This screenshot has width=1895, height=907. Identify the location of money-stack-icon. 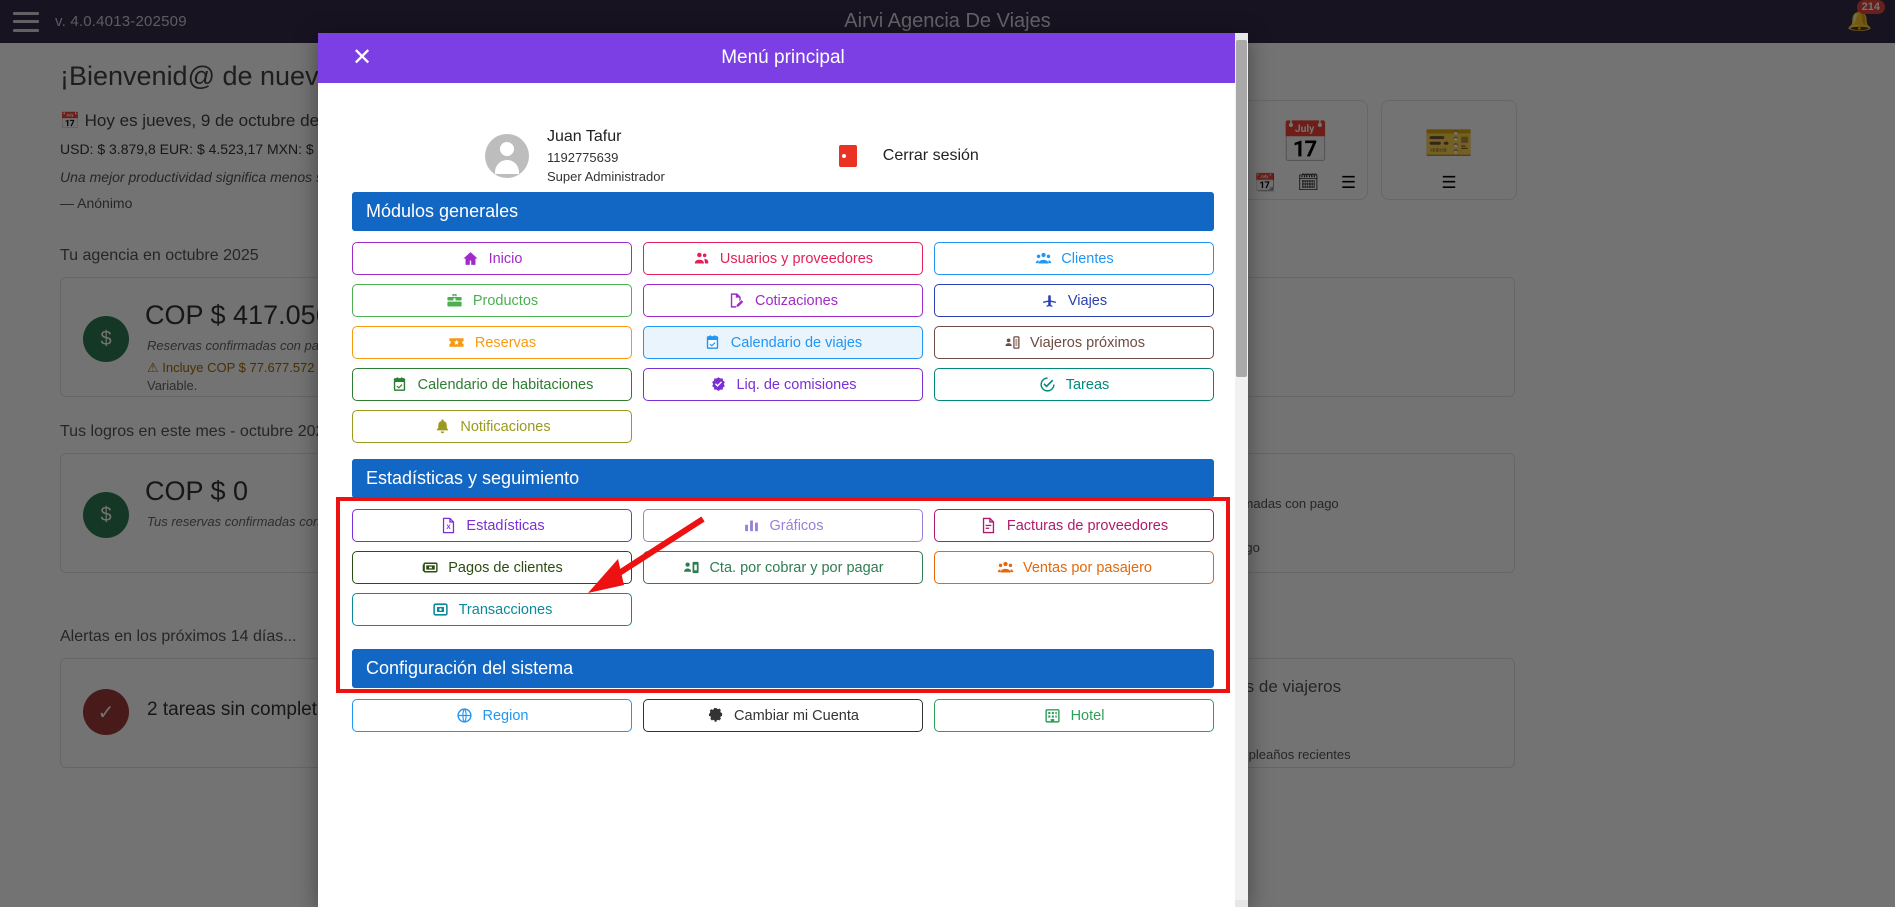
(430, 568).